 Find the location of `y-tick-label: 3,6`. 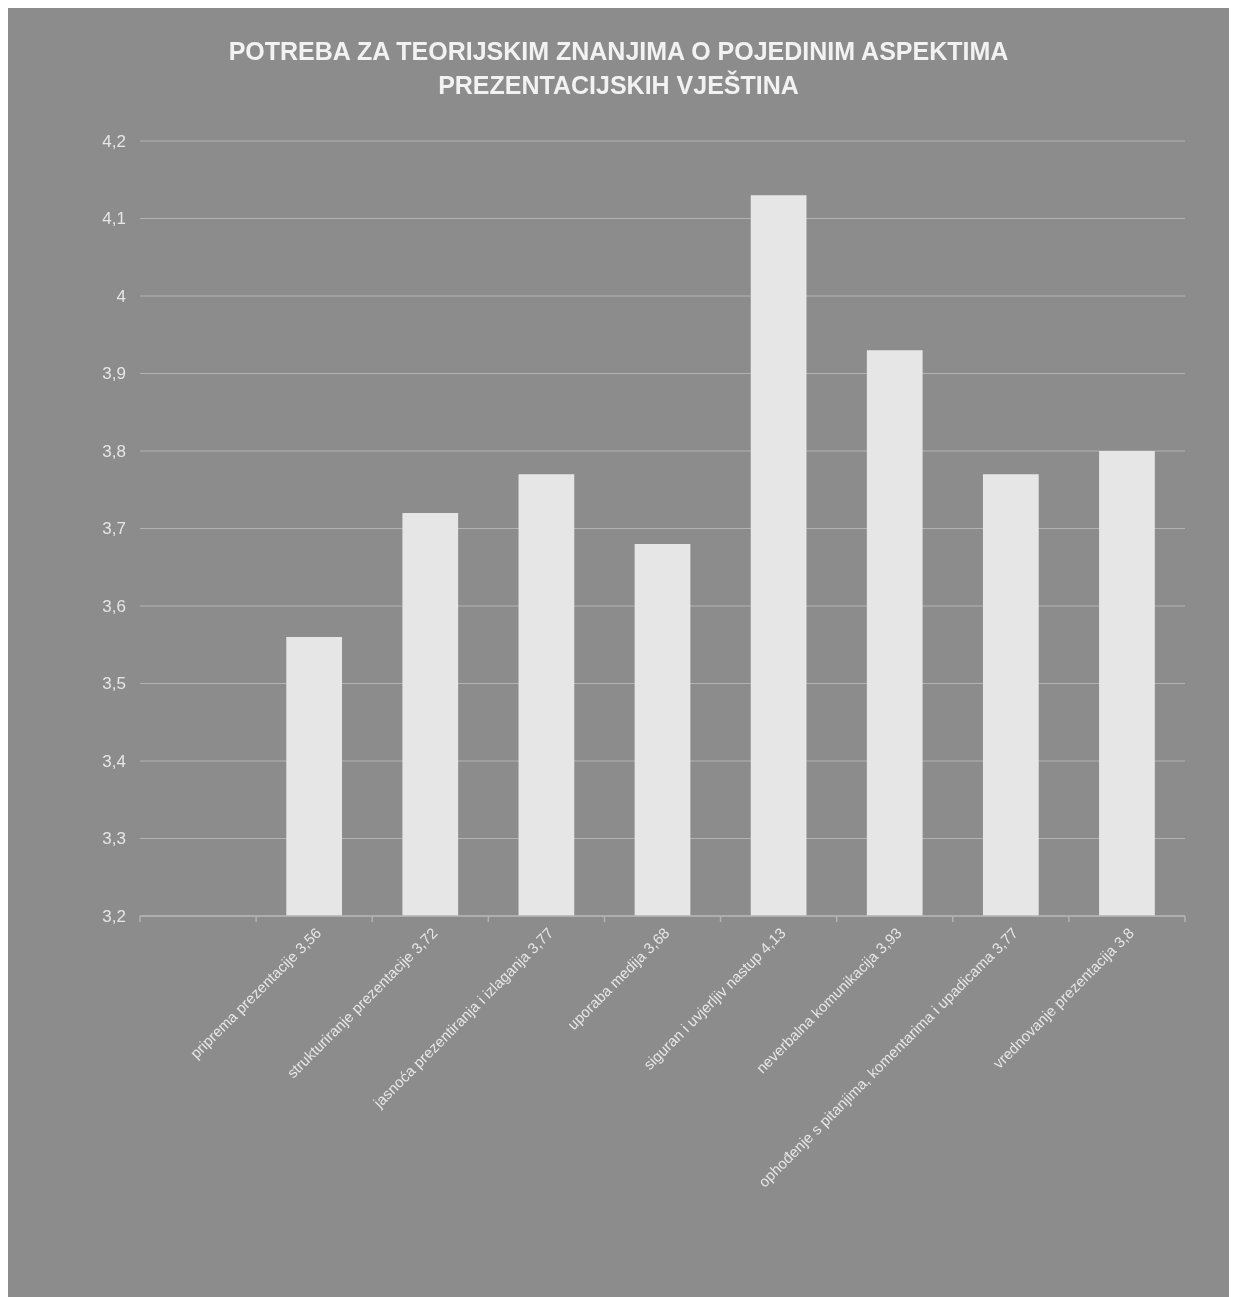

y-tick-label: 3,6 is located at coordinates (114, 606).